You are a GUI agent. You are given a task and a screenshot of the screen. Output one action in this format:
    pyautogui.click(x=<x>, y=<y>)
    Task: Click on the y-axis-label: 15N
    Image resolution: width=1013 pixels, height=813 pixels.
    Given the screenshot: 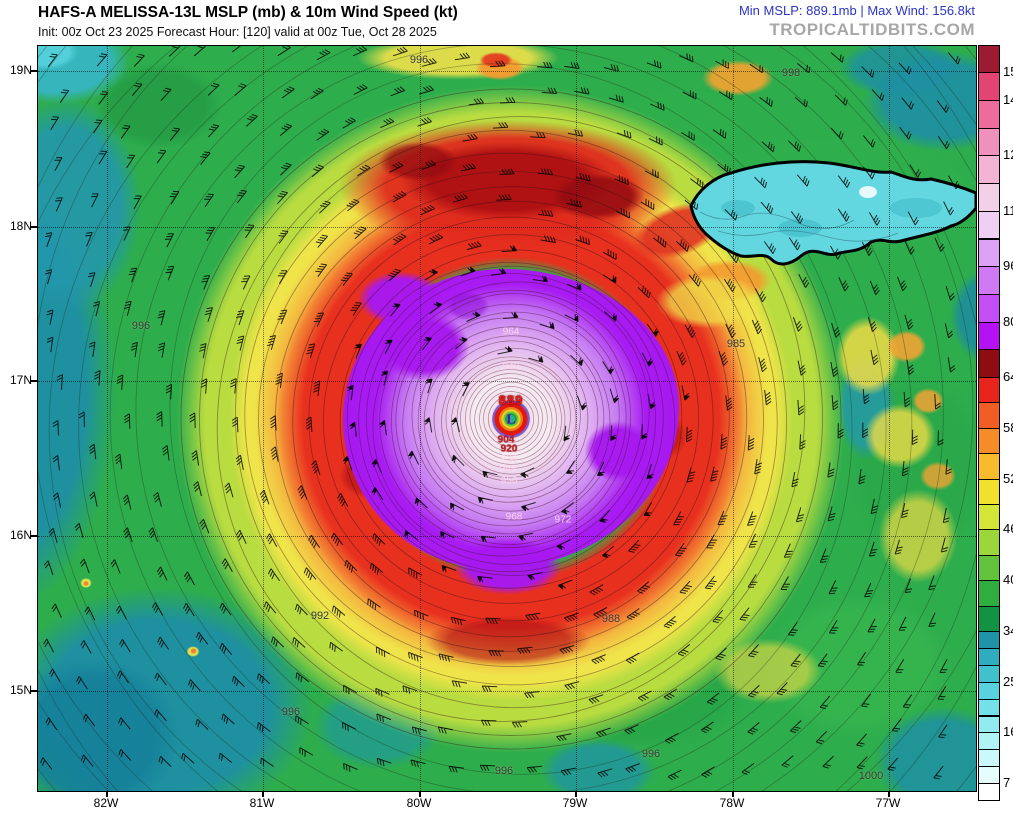 What is the action you would take?
    pyautogui.click(x=20, y=690)
    